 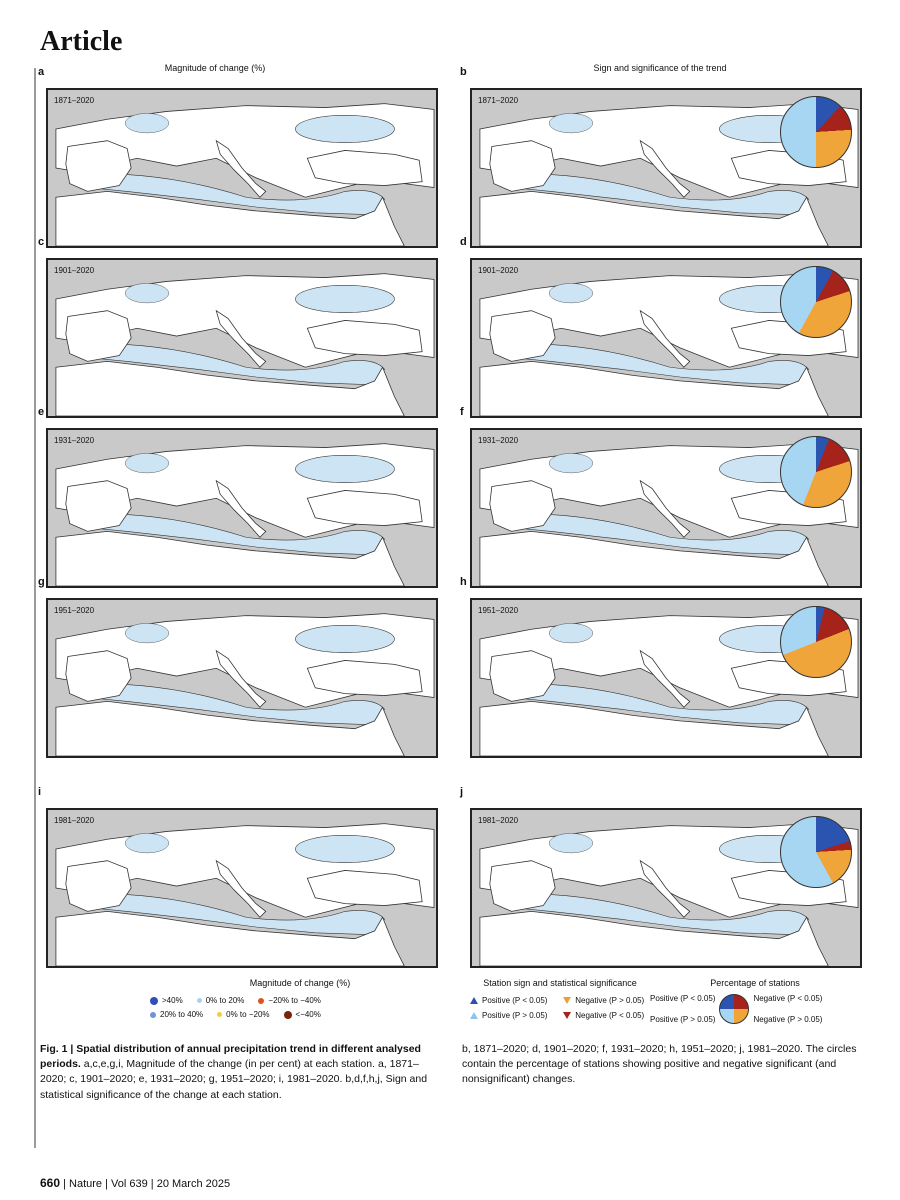 I want to click on magnitude-legend-item: 0% to 20%, so click(x=220, y=1000).